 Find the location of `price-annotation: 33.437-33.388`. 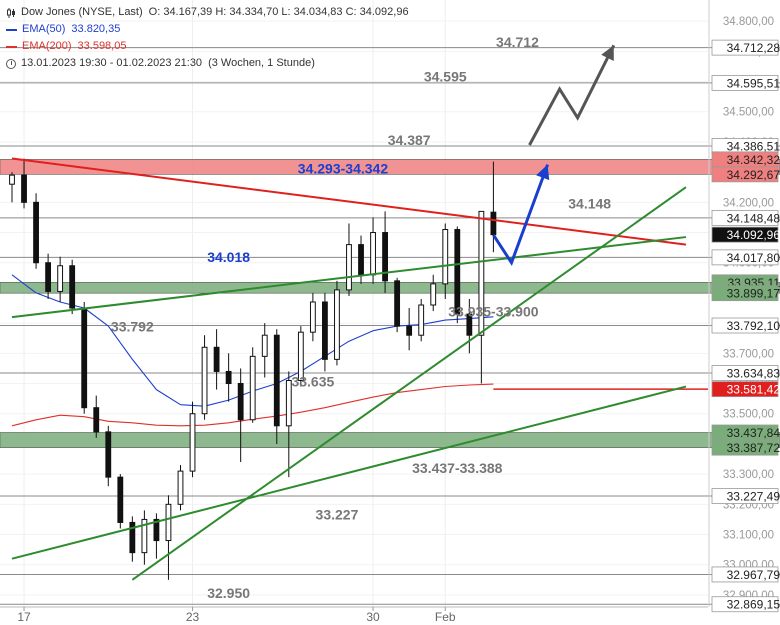

price-annotation: 33.437-33.388 is located at coordinates (457, 468).